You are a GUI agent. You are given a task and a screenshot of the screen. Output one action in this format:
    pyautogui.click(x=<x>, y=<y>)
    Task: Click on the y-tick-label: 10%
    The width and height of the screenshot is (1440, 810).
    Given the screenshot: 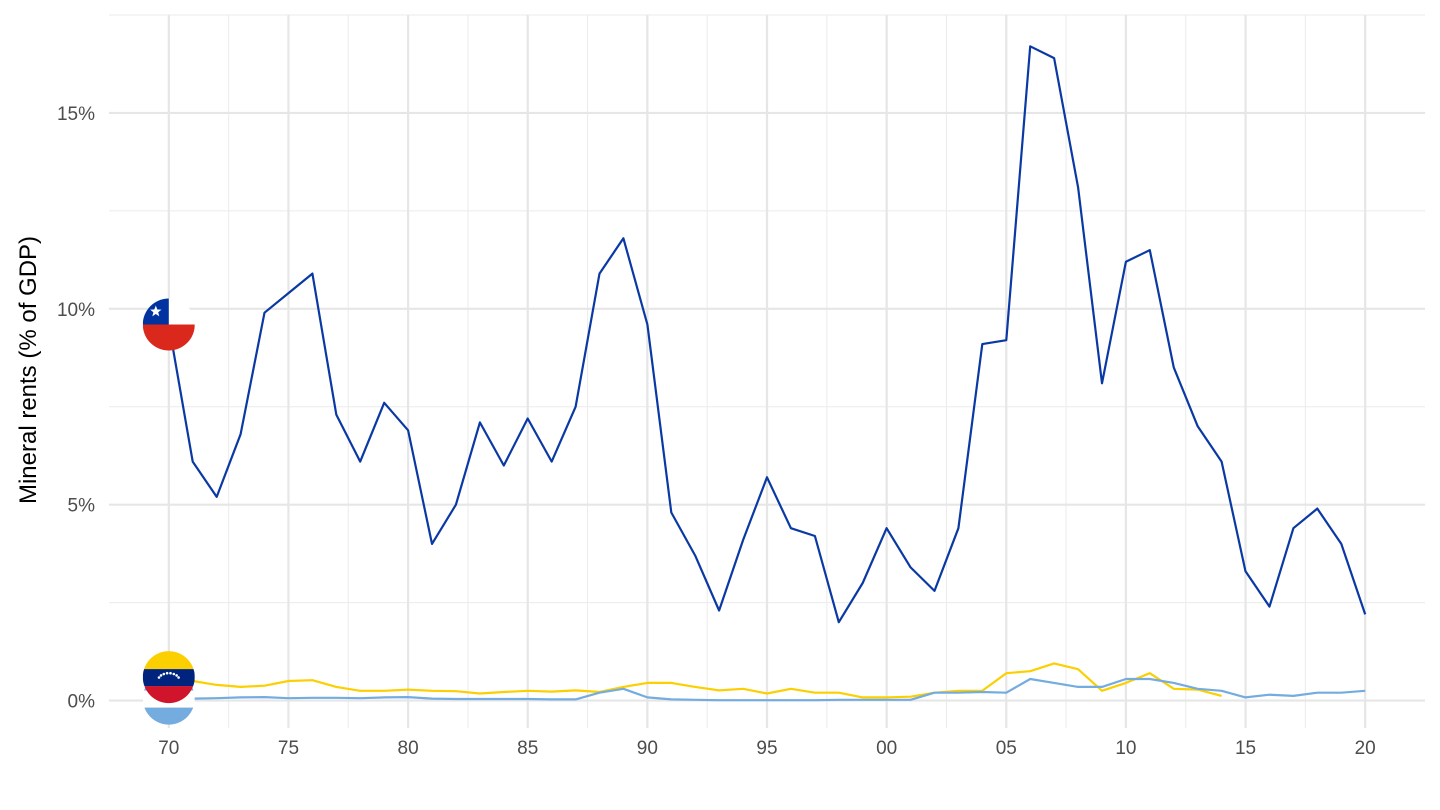 What is the action you would take?
    pyautogui.click(x=76, y=310)
    